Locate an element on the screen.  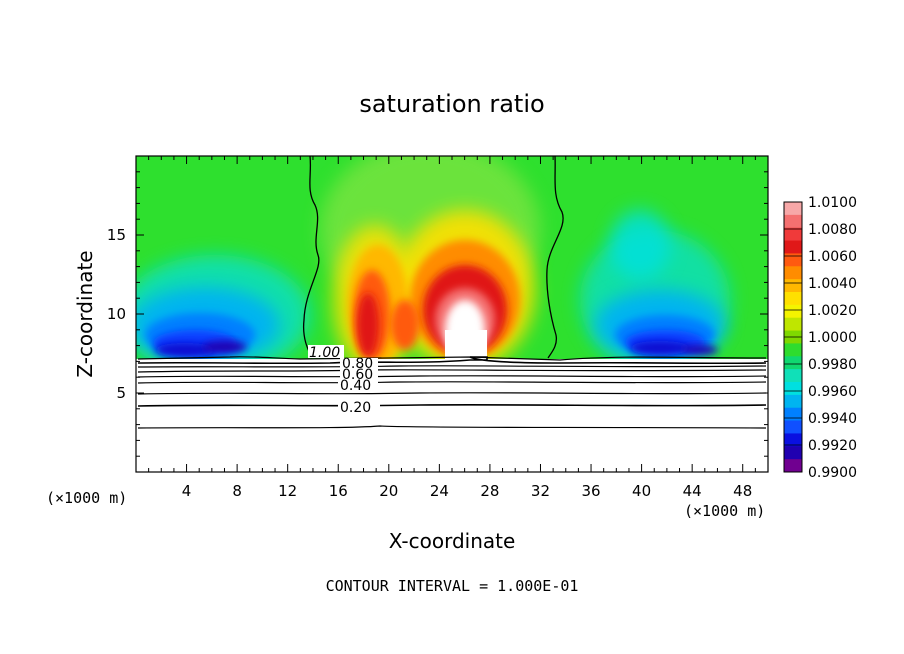
chart-title: saturation ratio is located at coordinates (451, 104).